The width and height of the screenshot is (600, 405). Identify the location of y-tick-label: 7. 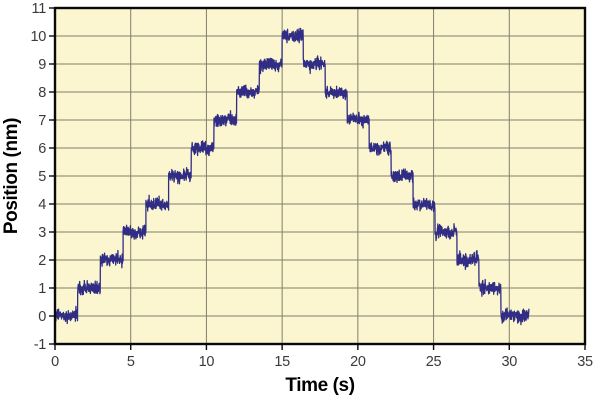
(42, 121).